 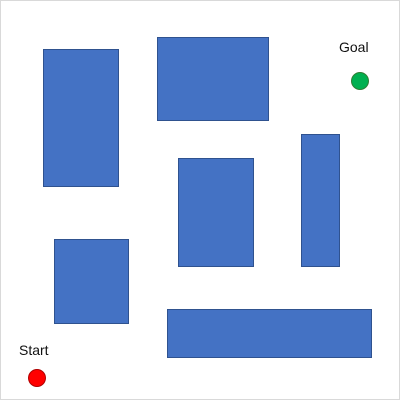 I want to click on start-label: Start, so click(x=34, y=350).